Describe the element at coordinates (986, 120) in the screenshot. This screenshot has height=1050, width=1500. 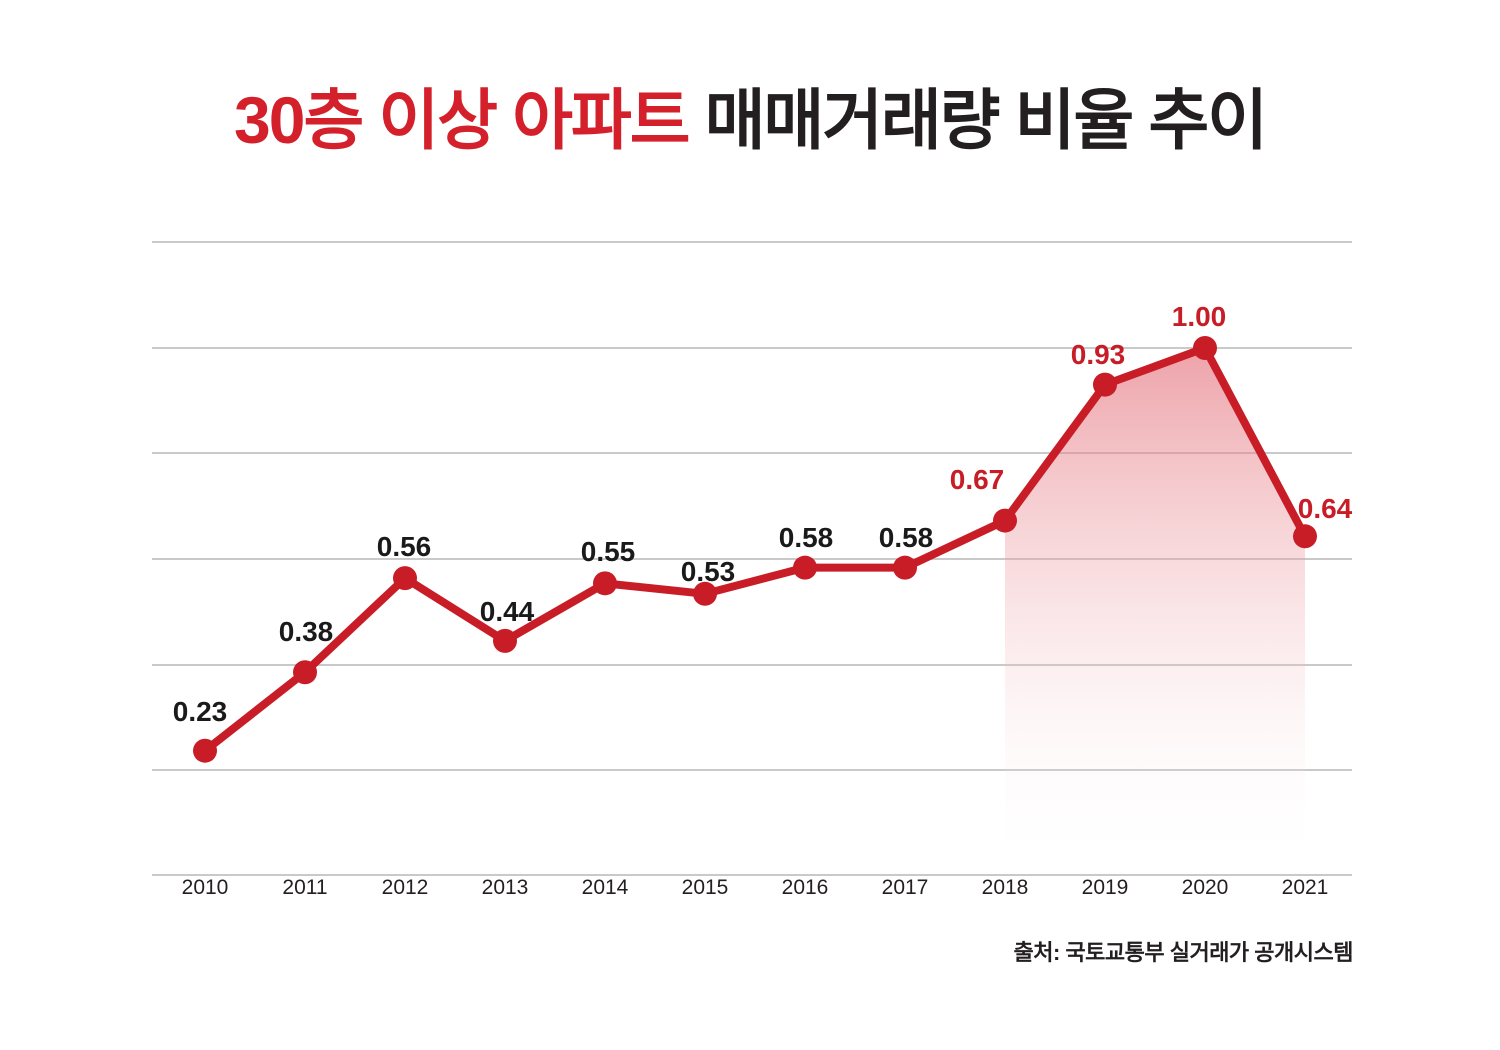
I see `title-rest-text: 매매거래량 비율 추이` at that location.